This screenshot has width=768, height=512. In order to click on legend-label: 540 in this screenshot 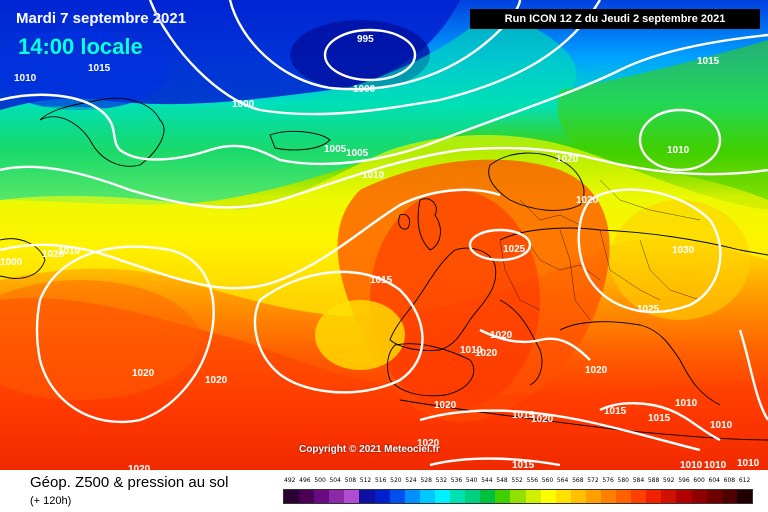, I will do `click(471, 480)`.